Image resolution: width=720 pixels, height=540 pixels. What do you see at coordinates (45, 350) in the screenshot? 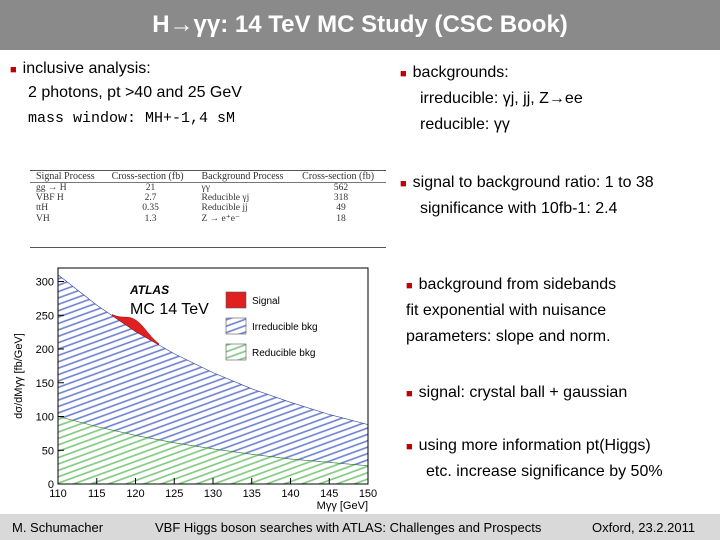
I see `y-tick-label: 200` at bounding box center [45, 350].